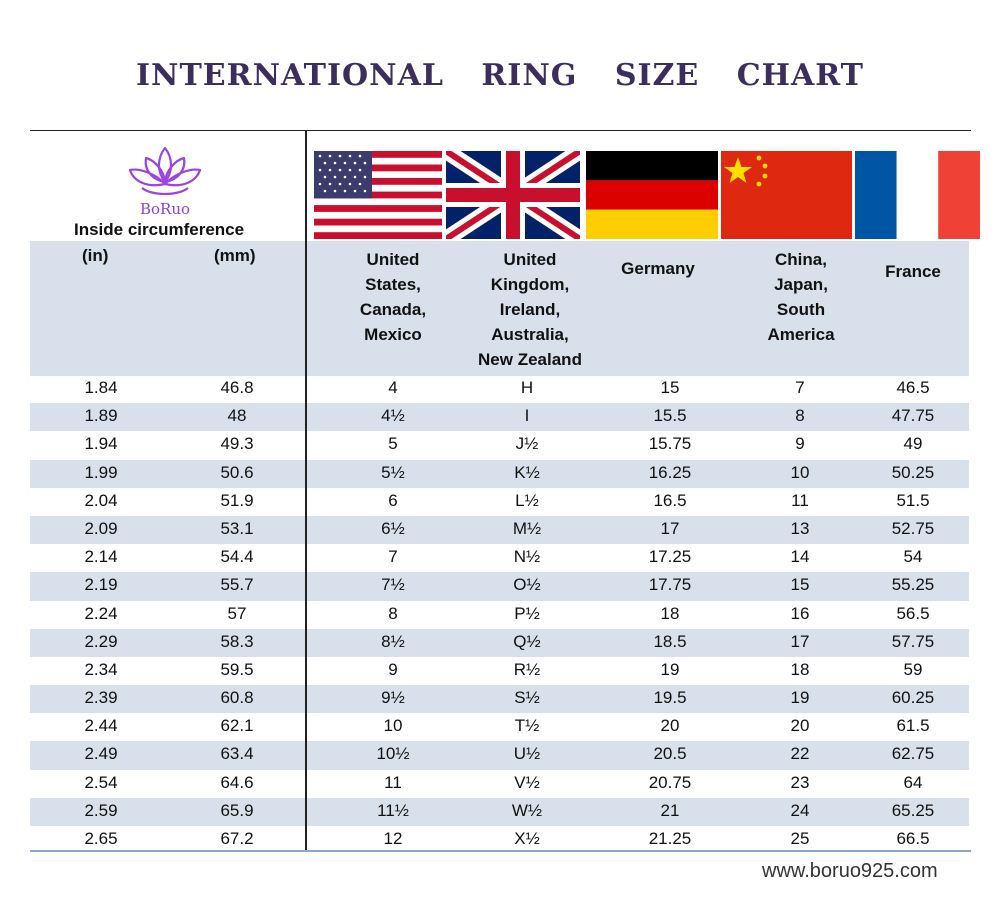 The image size is (1000, 908). What do you see at coordinates (101, 669) in the screenshot?
I see `size-in-cell: 2.34` at bounding box center [101, 669].